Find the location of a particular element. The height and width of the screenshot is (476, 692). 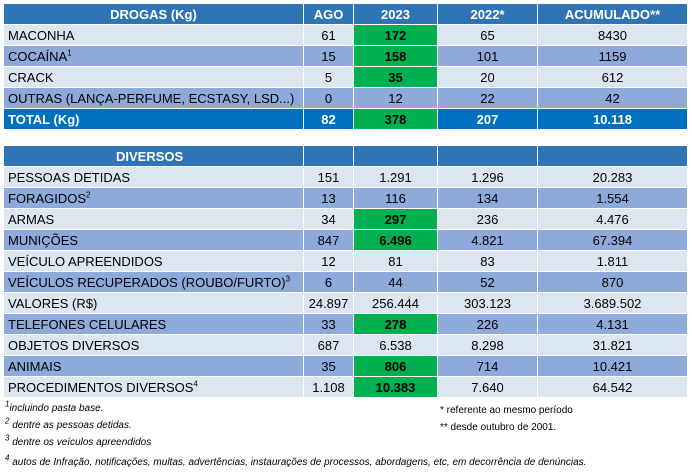

row-value: 1159 is located at coordinates (612, 56).